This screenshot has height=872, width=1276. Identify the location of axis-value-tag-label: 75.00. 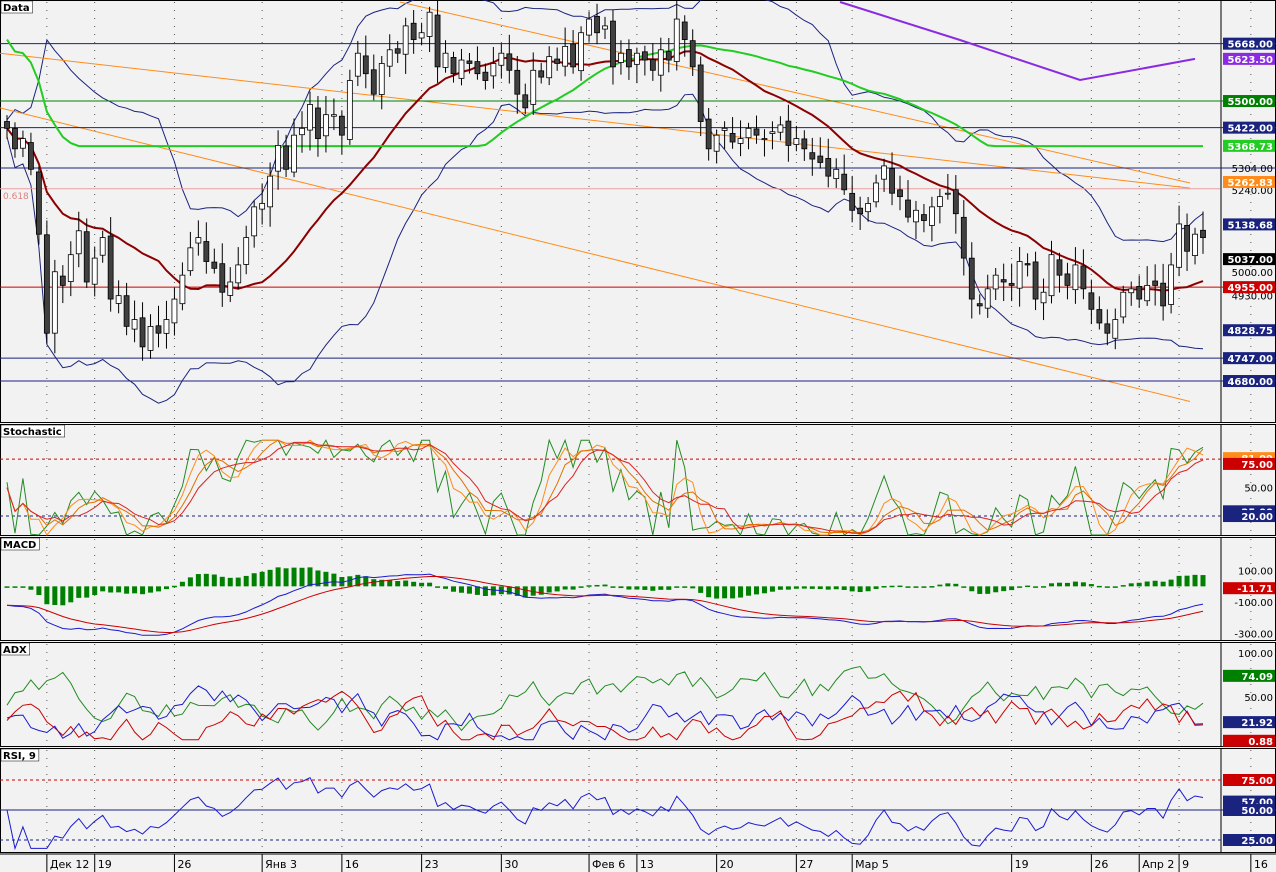
(1257, 781).